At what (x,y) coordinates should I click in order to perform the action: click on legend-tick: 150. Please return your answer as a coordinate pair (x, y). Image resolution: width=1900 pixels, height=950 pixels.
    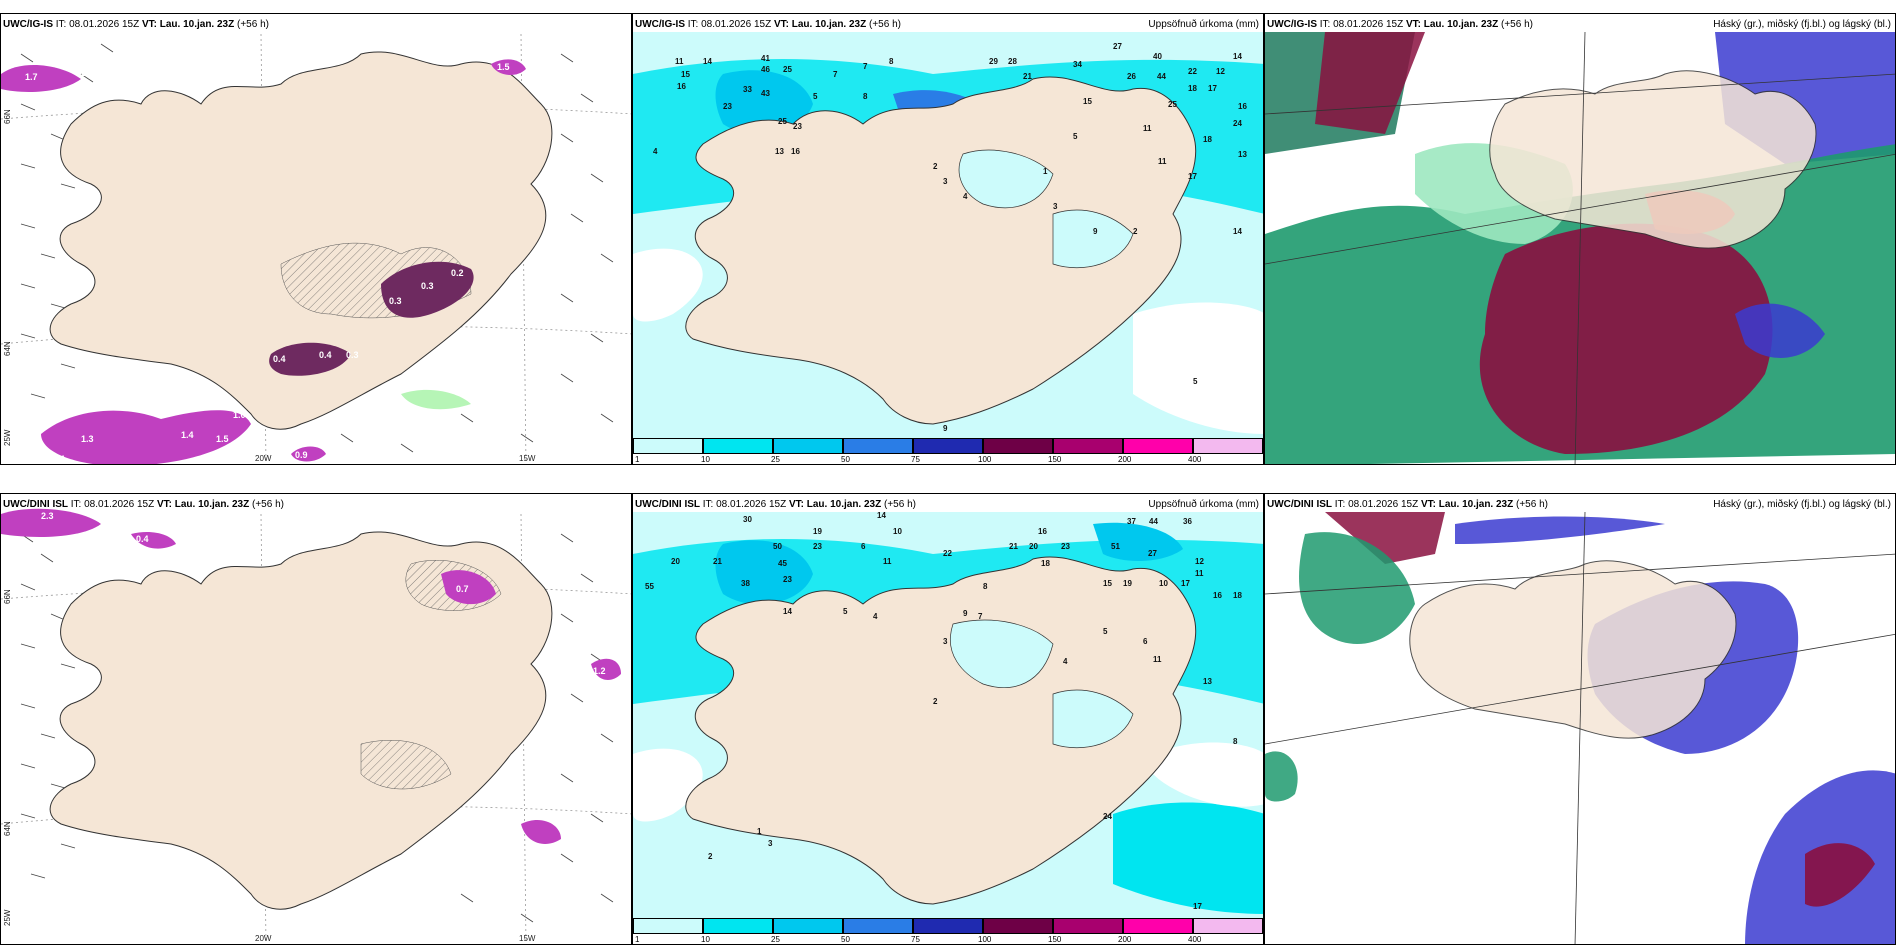
    Looking at the image, I should click on (1055, 459).